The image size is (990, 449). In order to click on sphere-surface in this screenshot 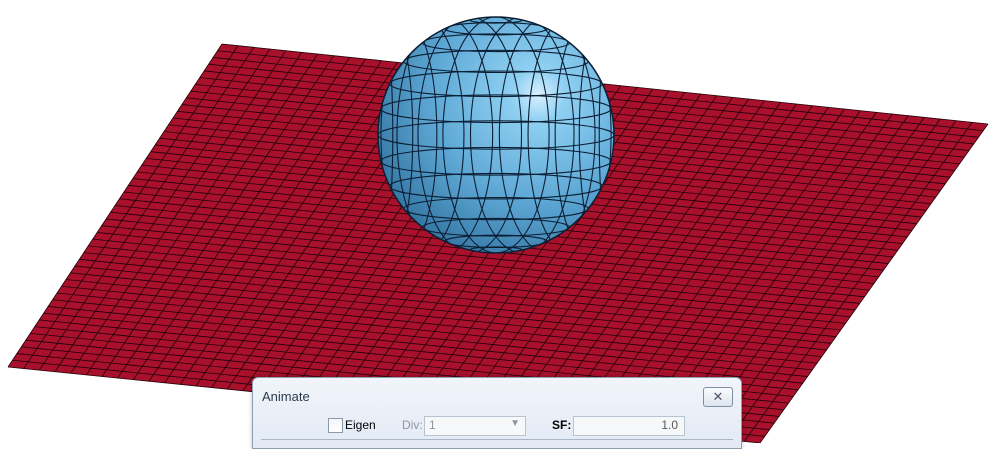, I will do `click(496, 135)`.